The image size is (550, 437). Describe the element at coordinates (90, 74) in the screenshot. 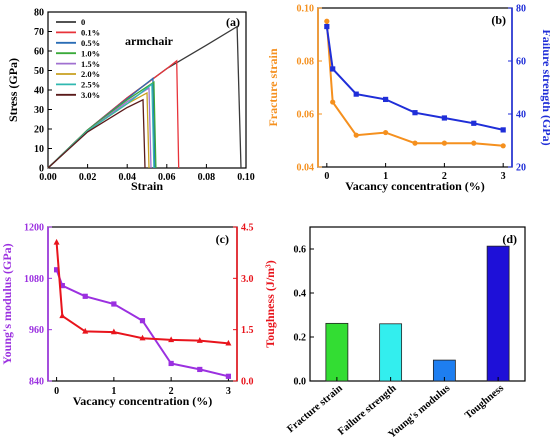

I see `panel-a-legend-label: 2.0%` at that location.